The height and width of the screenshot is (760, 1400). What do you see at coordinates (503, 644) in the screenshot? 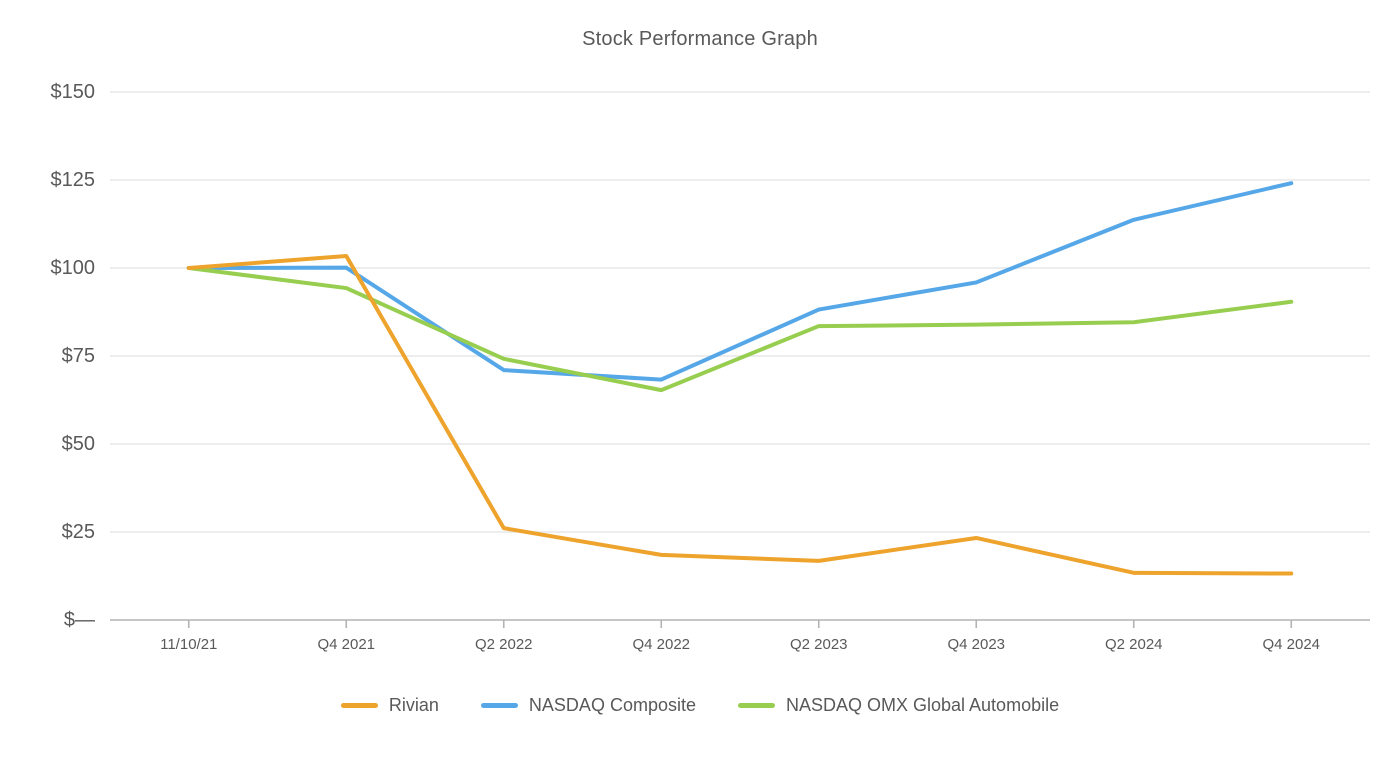
I see `x-axis-label: Q2 2022` at bounding box center [503, 644].